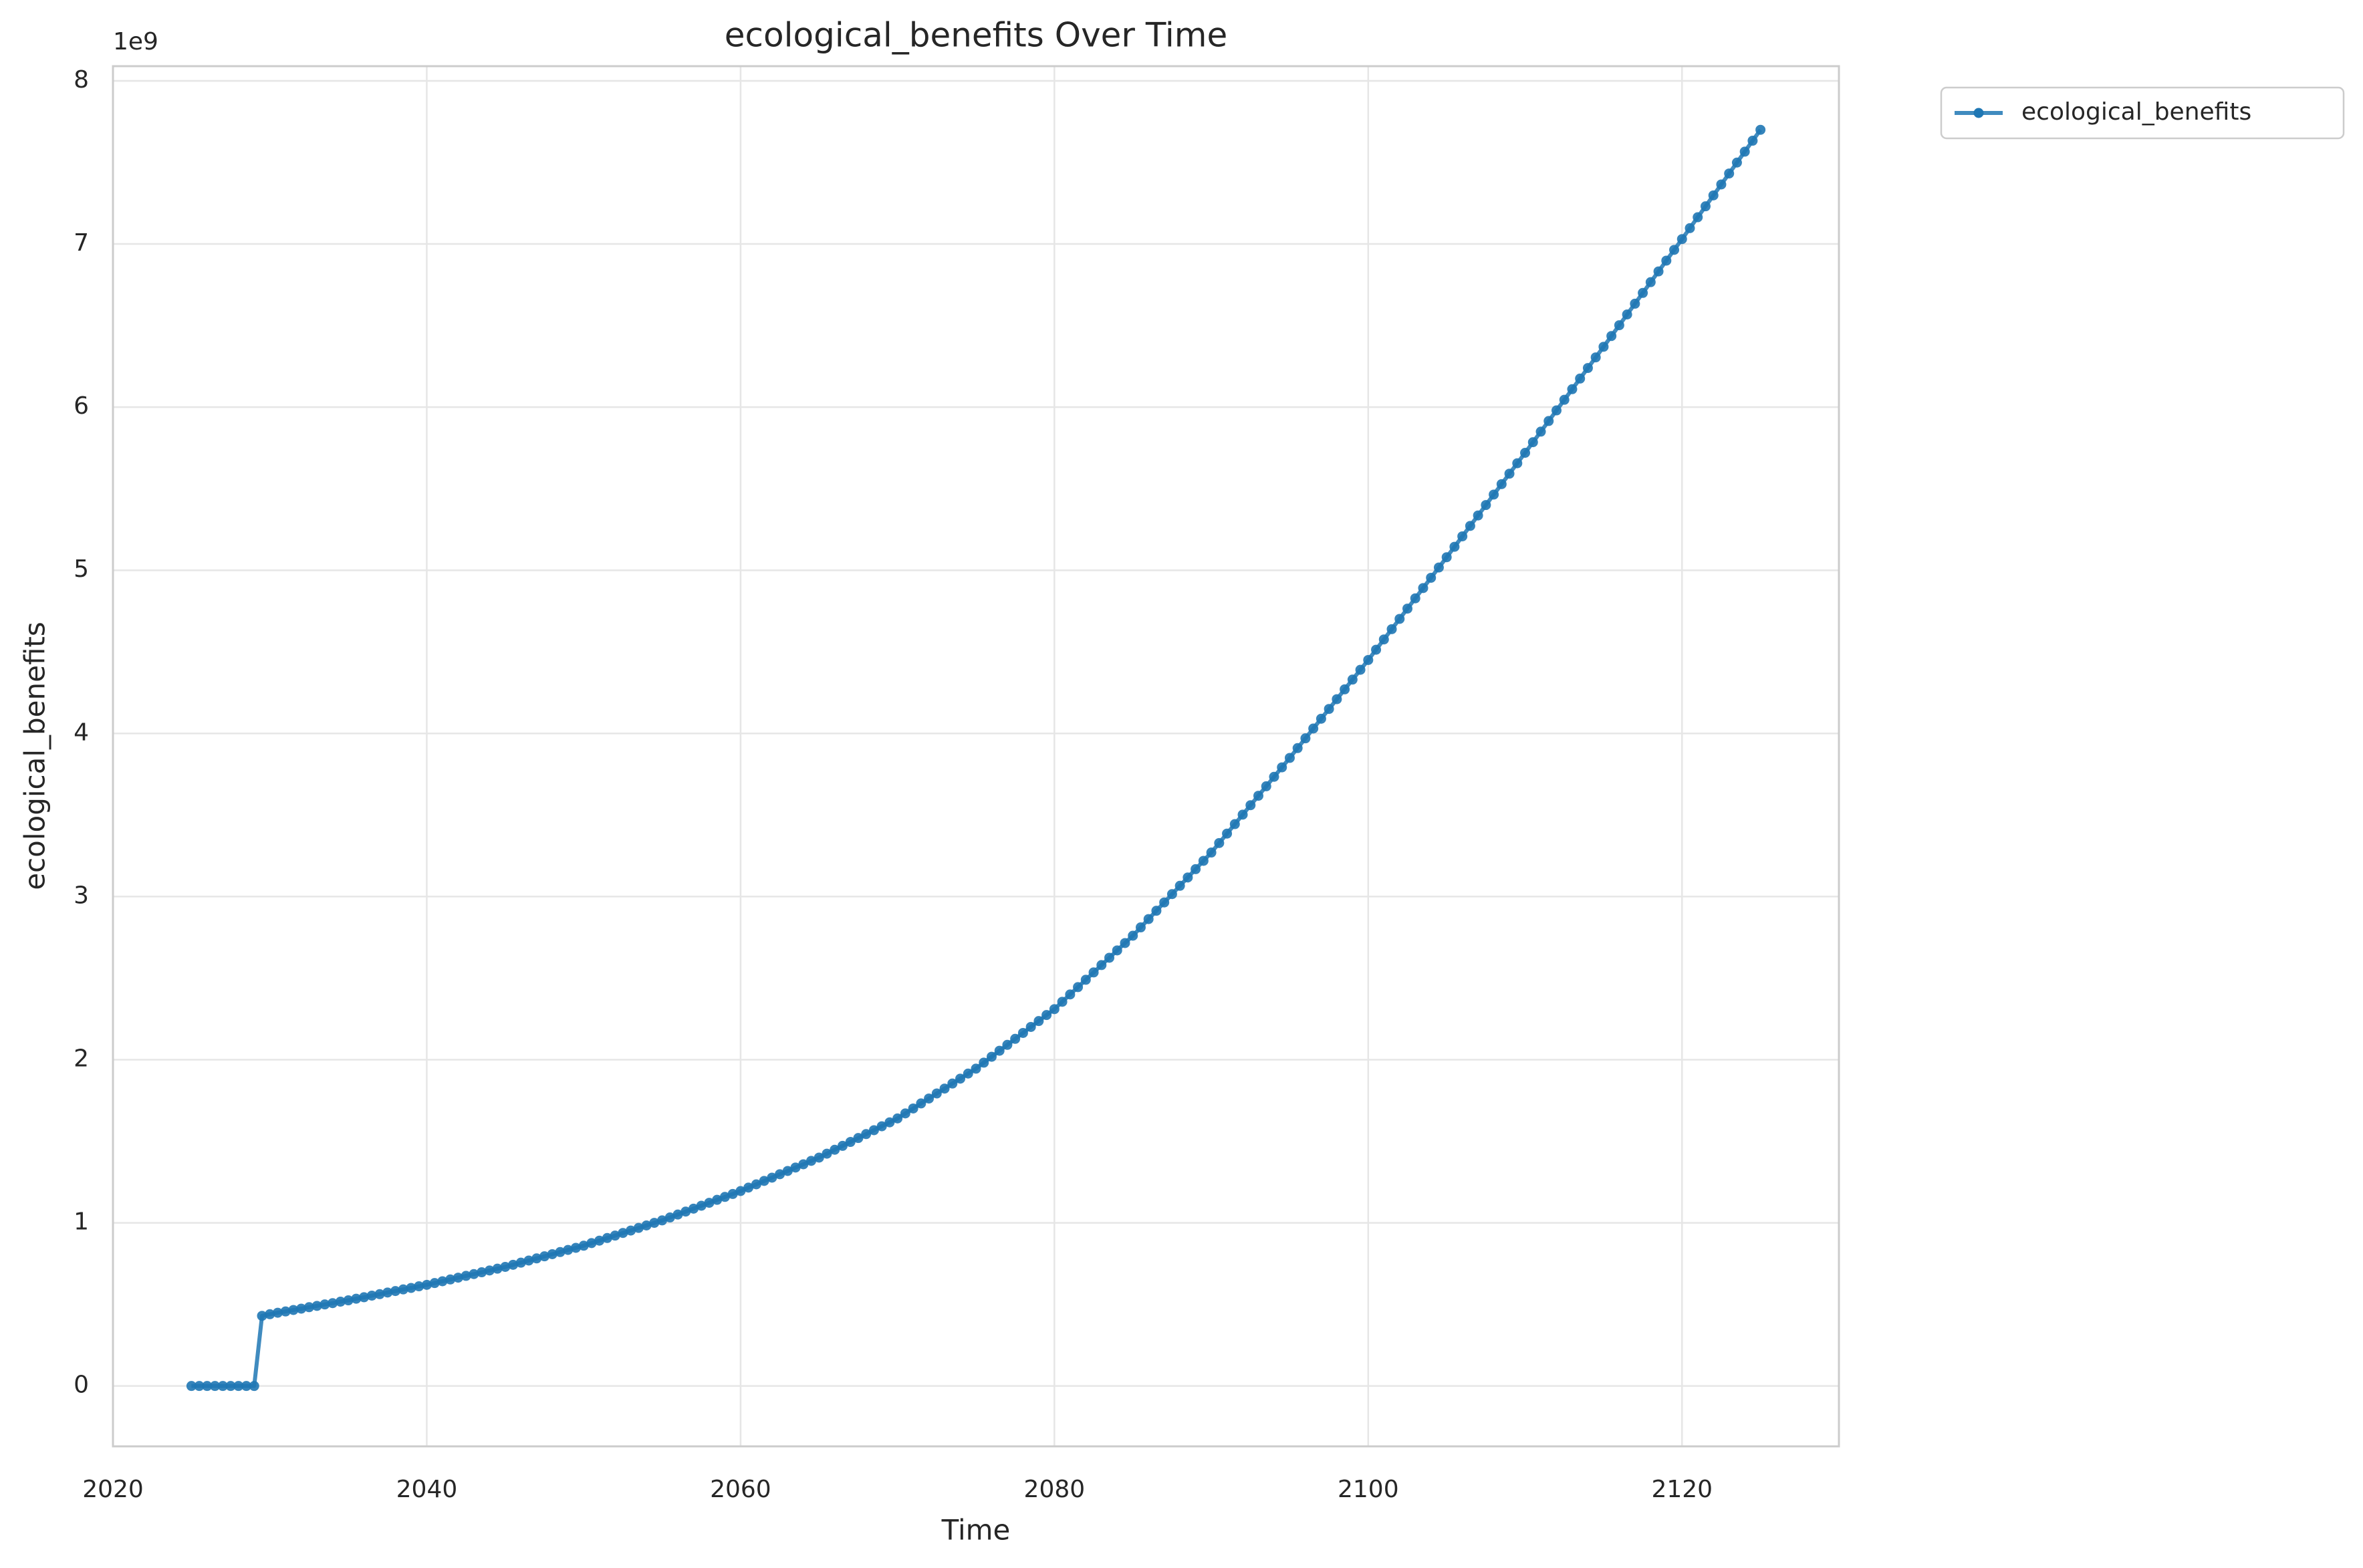 The height and width of the screenshot is (1568, 2363). What do you see at coordinates (81, 732) in the screenshot?
I see `y-tick-label: 4` at bounding box center [81, 732].